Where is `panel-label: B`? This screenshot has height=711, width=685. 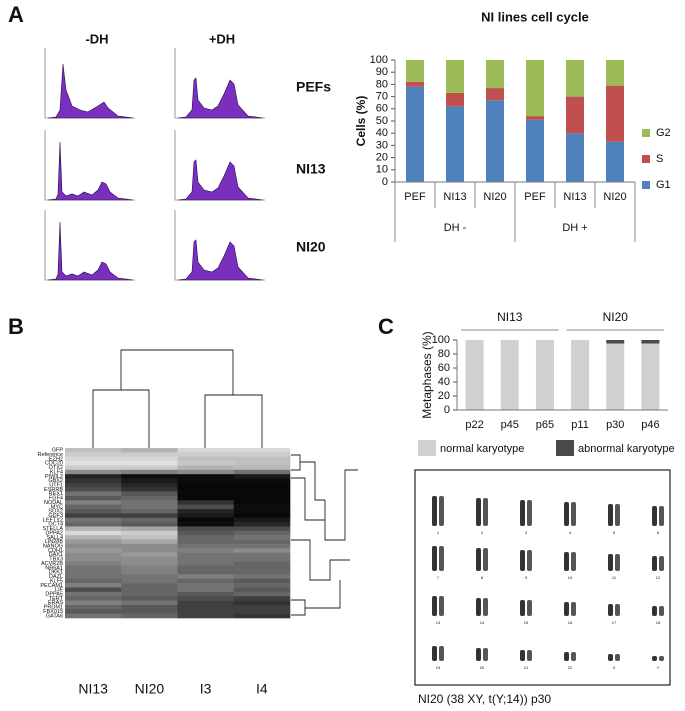
panel-label: B is located at coordinates (16, 326).